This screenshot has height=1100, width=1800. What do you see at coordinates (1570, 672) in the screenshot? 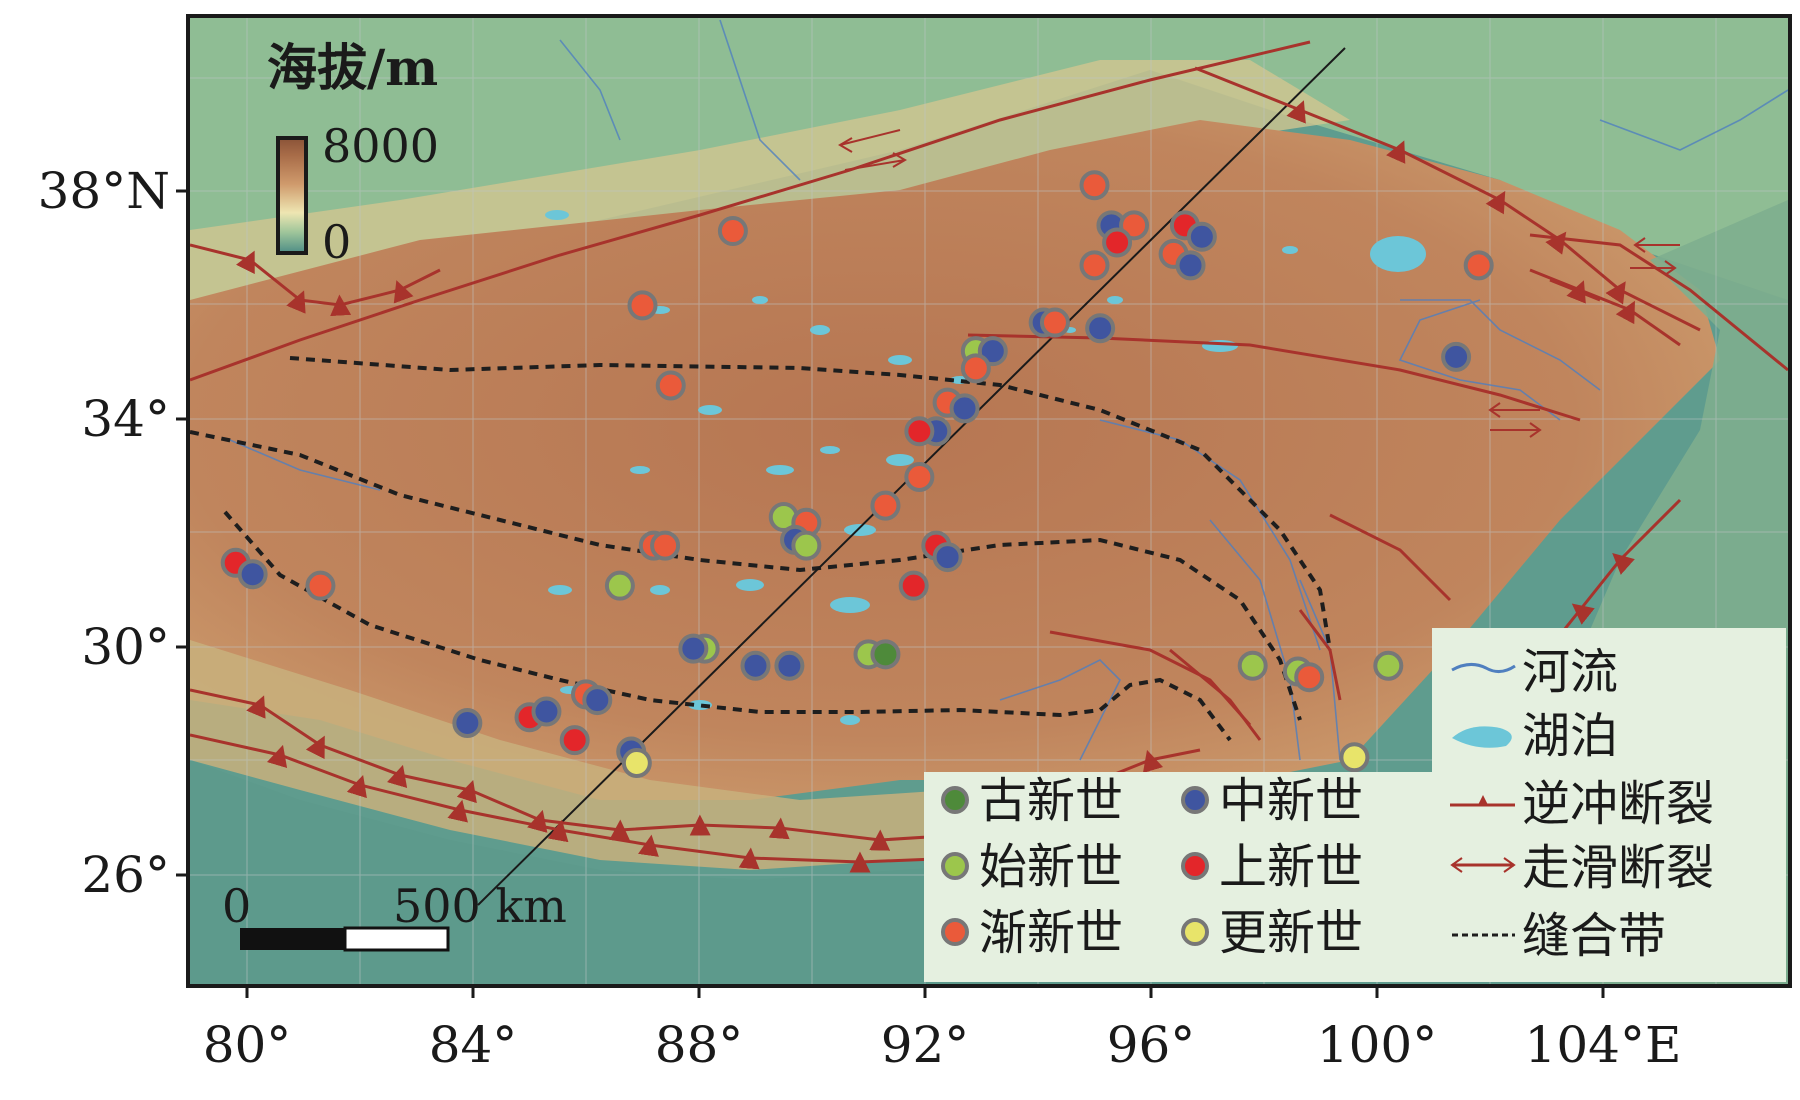
I see `legend-river-label: 河流` at bounding box center [1570, 672].